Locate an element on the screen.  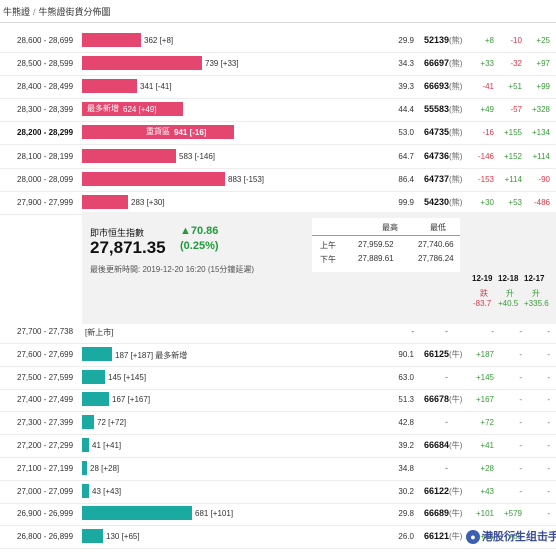
table-row: 27,200 - 27,299 41 [+41] 39.2 66684(牛) +41 - - is located at coordinates (278, 446).